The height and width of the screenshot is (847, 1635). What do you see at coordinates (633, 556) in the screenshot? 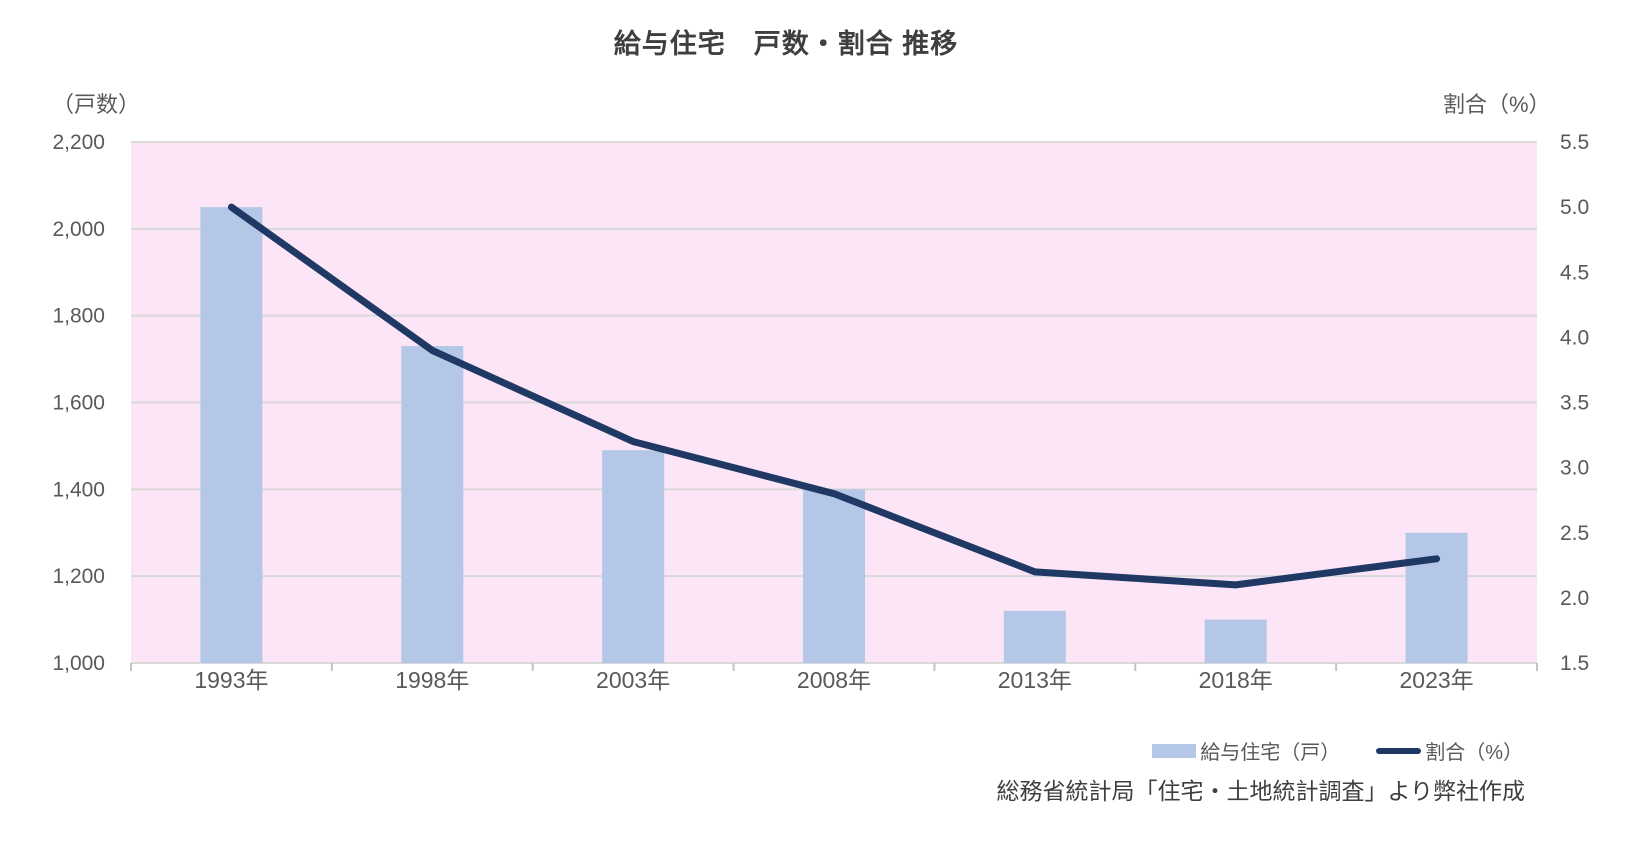
I see `bar-2003年` at bounding box center [633, 556].